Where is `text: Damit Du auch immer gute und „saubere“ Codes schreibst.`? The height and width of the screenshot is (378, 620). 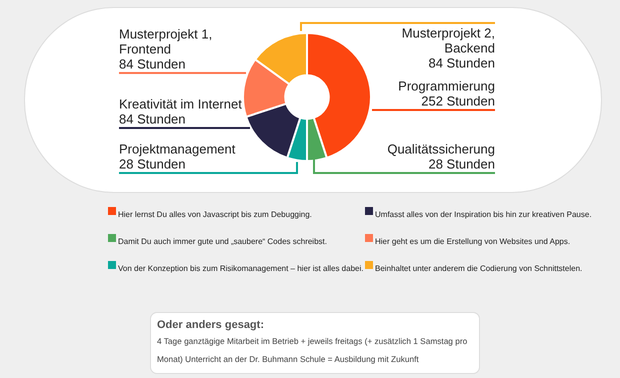
text: Damit Du auch immer gute und „saubere“ Codes schreibst. is located at coordinates (222, 241).